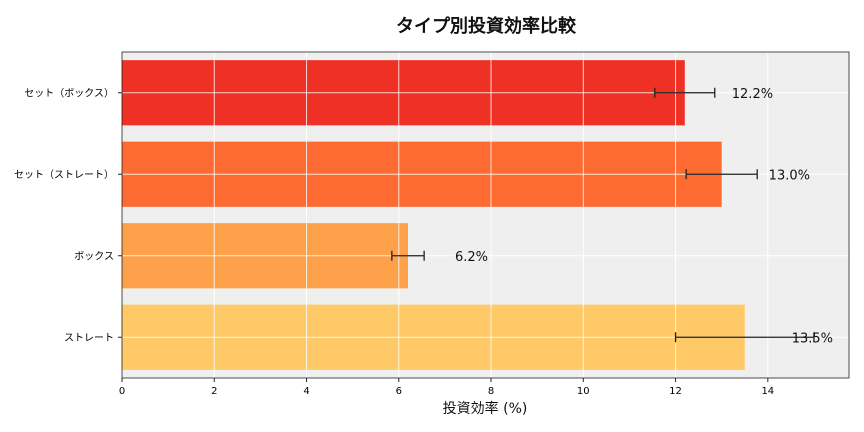  I want to click on x-tick-label: 6, so click(399, 391).